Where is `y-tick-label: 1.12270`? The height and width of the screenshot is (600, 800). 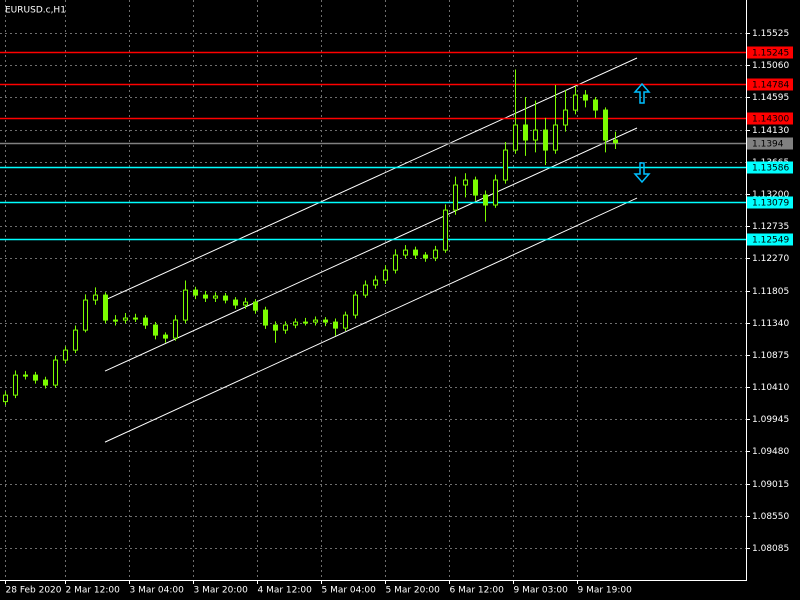
y-tick-label: 1.12270 is located at coordinates (770, 259).